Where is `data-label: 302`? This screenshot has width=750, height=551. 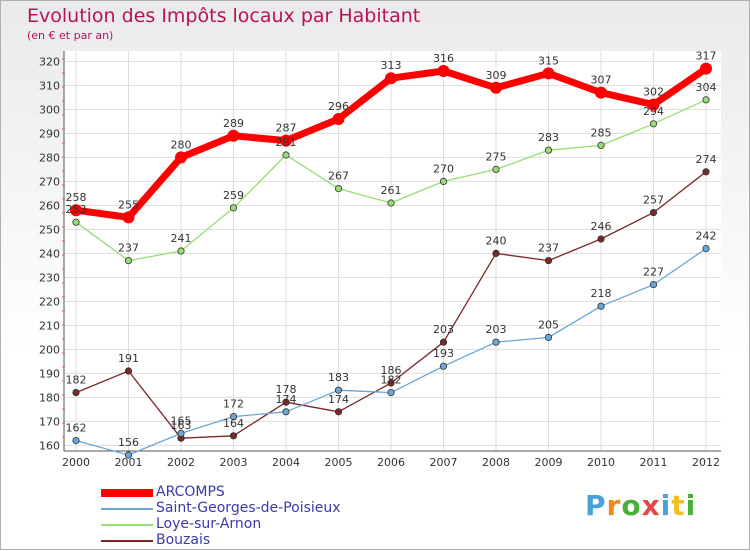
data-label: 302 is located at coordinates (653, 92).